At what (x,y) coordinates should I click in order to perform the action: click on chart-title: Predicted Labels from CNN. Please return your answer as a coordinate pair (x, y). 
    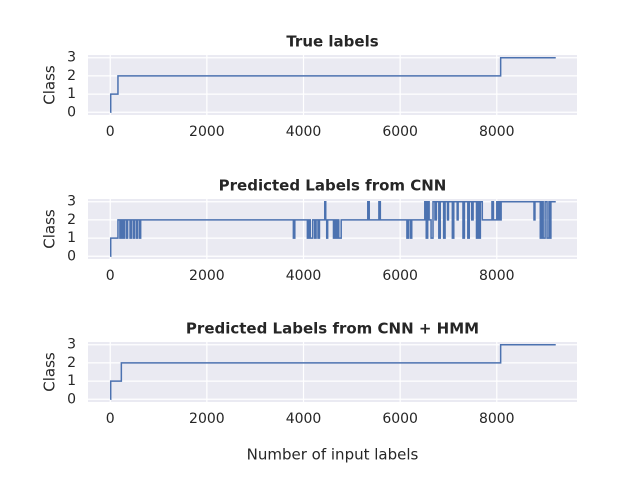
    Looking at the image, I should click on (333, 186).